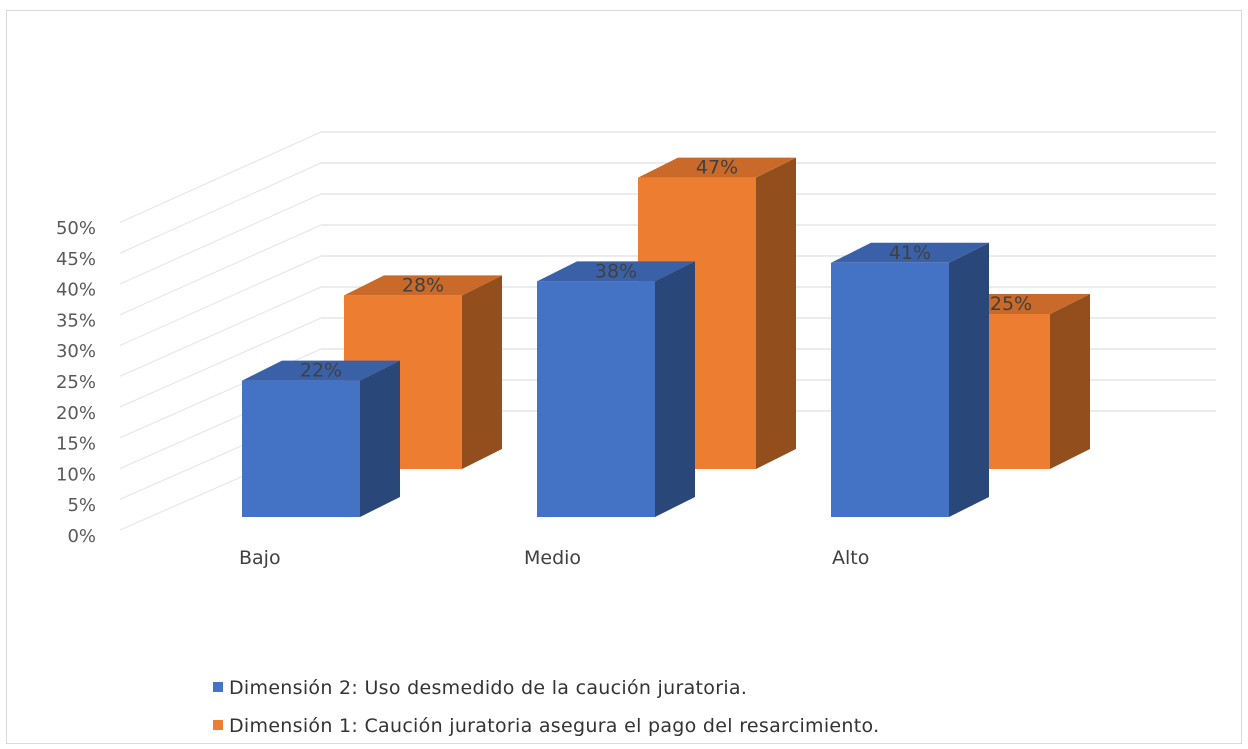  What do you see at coordinates (552, 558) in the screenshot?
I see `x-tick-label: Medio` at bounding box center [552, 558].